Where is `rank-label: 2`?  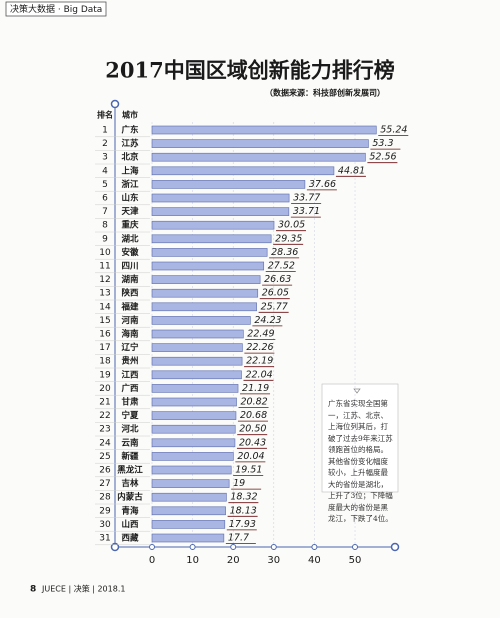
rank-label: 2 is located at coordinates (105, 144).